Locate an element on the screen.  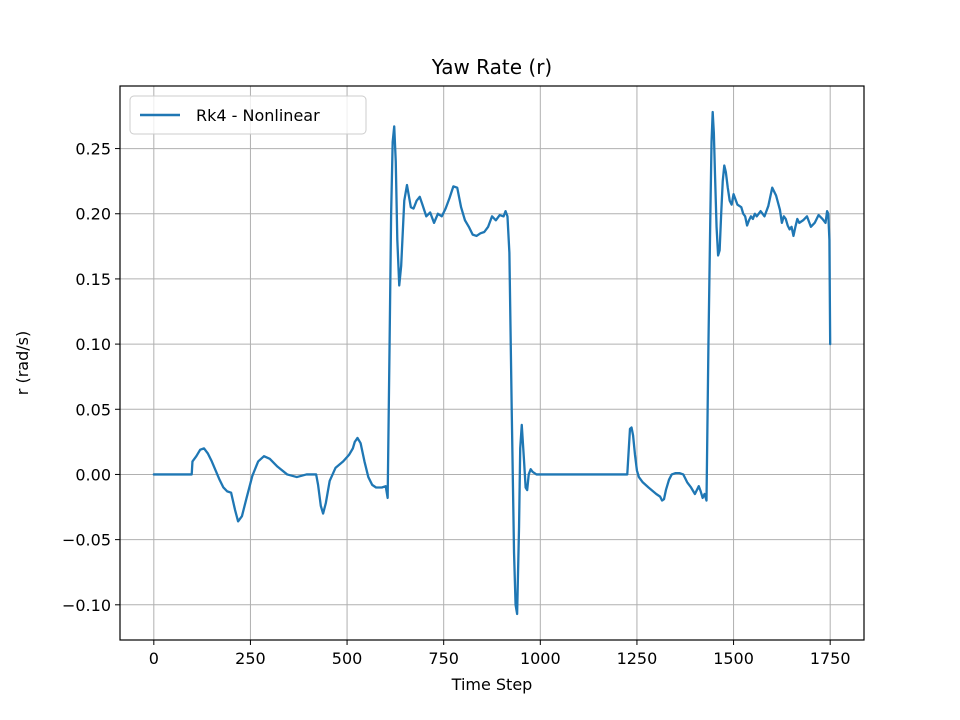
y-tick-label: 0.25 is located at coordinates (93, 149).